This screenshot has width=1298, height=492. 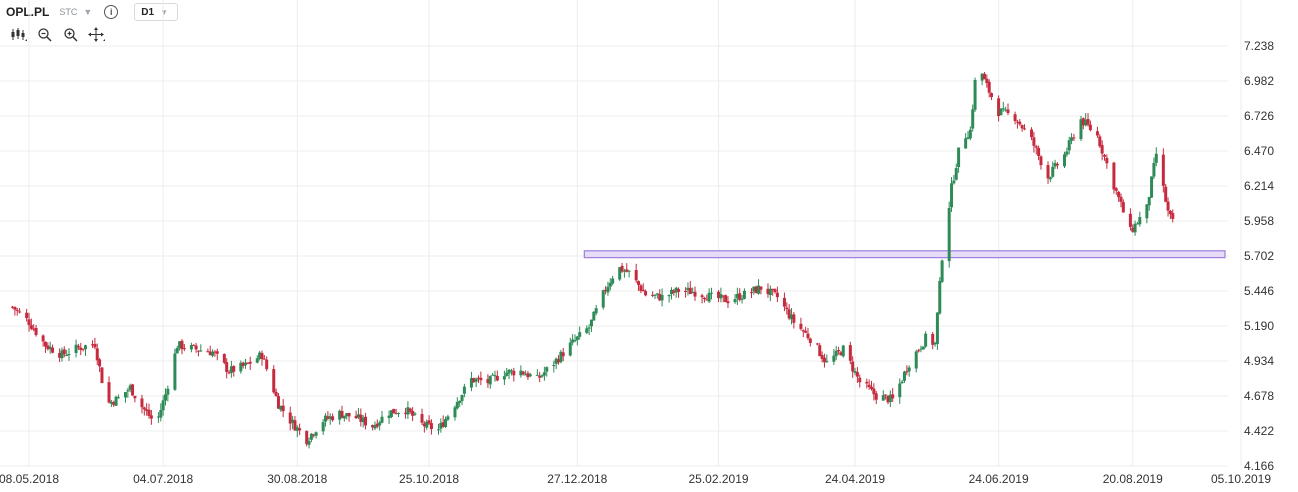 What do you see at coordinates (297, 479) in the screenshot?
I see `x-tick-label: 30.08.2018` at bounding box center [297, 479].